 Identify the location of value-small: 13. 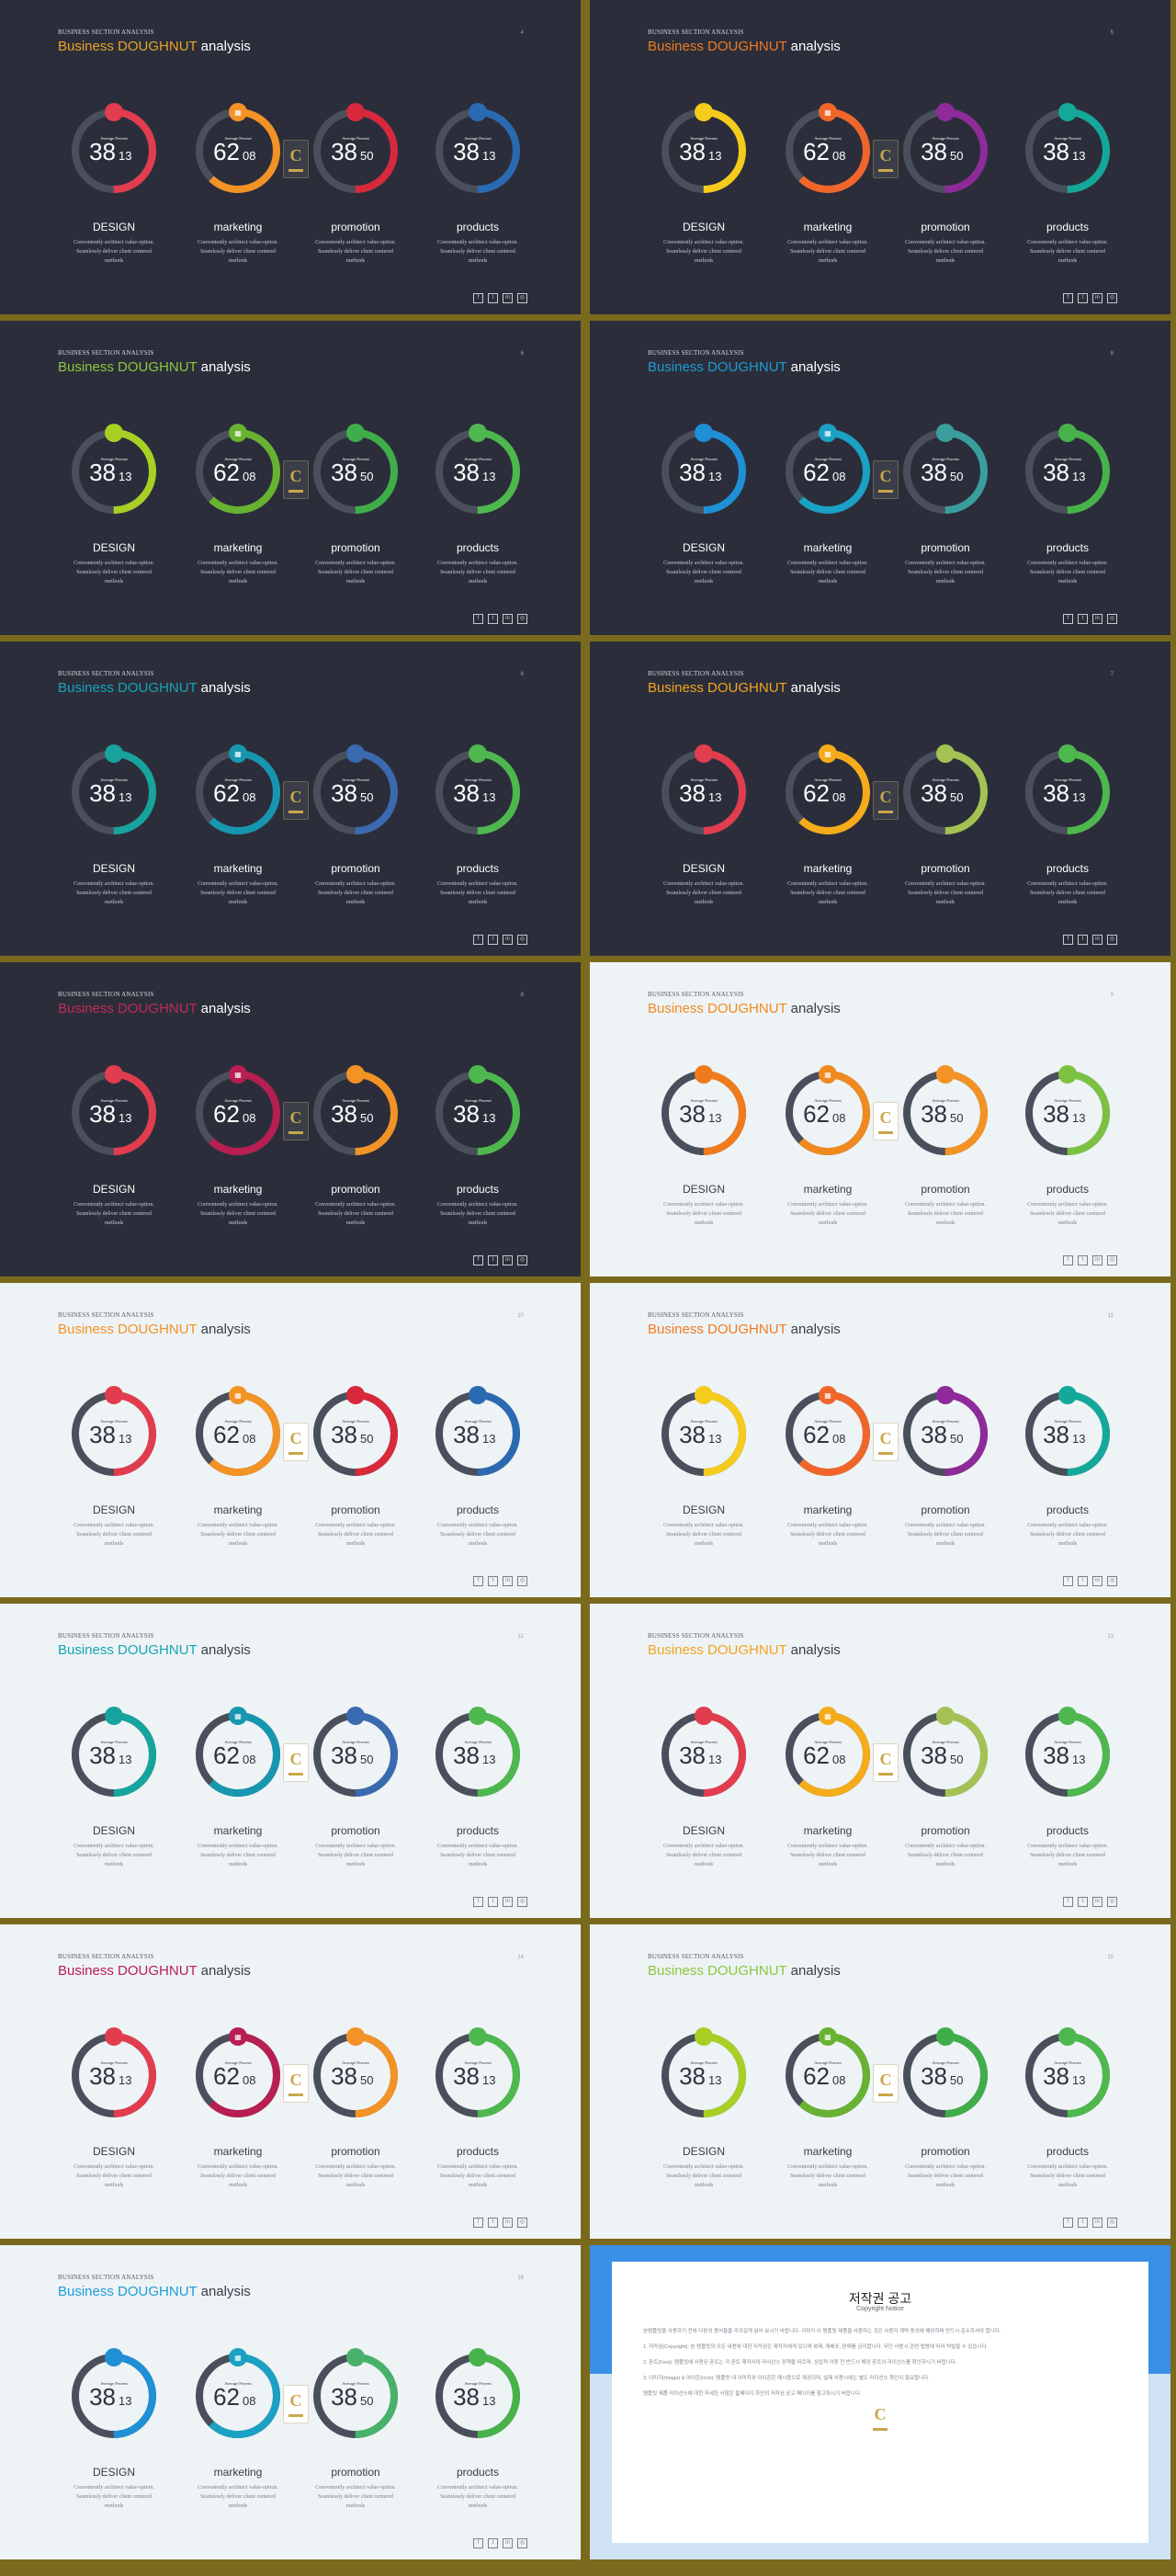
(125, 477).